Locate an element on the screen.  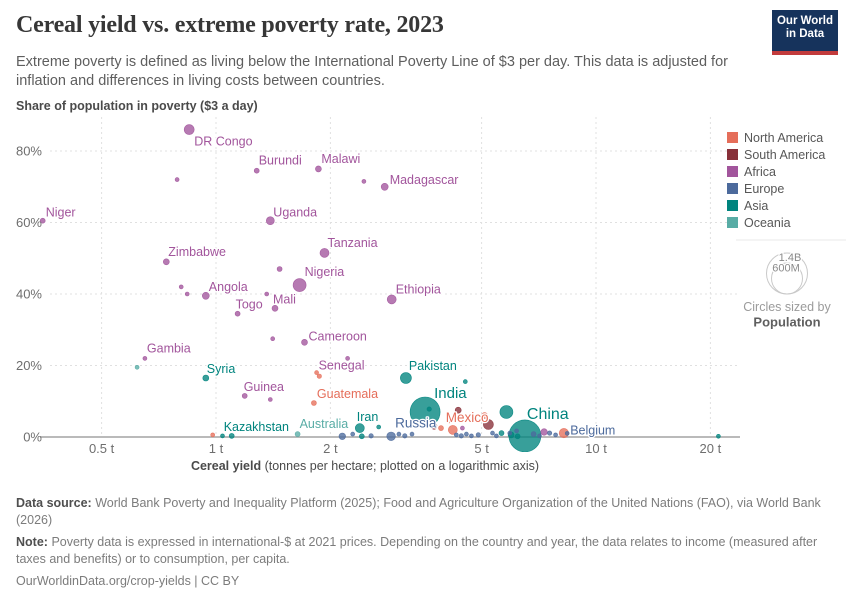
label-guinea: Guinea is located at coordinates (263, 387).